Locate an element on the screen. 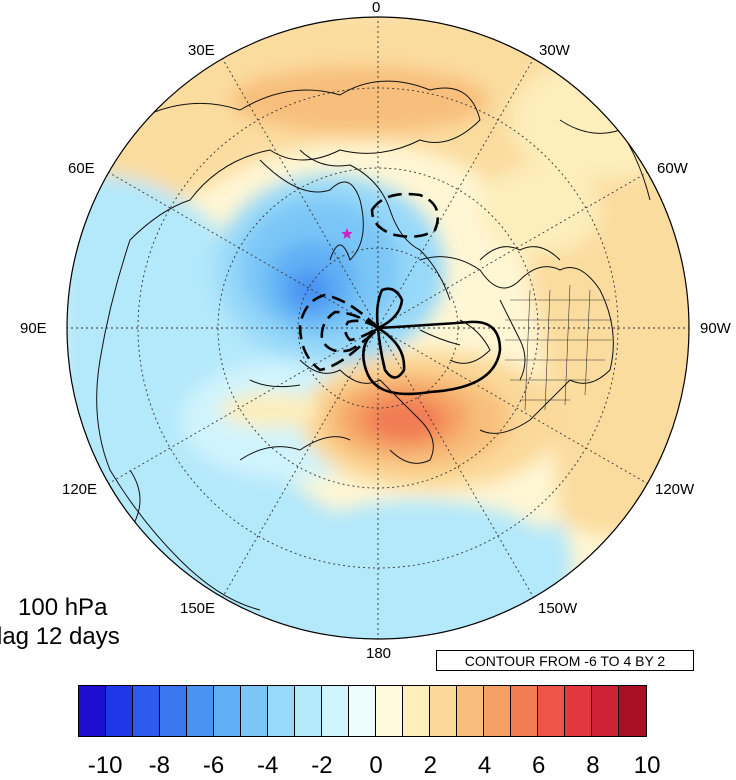  negative-contour-outer is located at coordinates (339, 332).